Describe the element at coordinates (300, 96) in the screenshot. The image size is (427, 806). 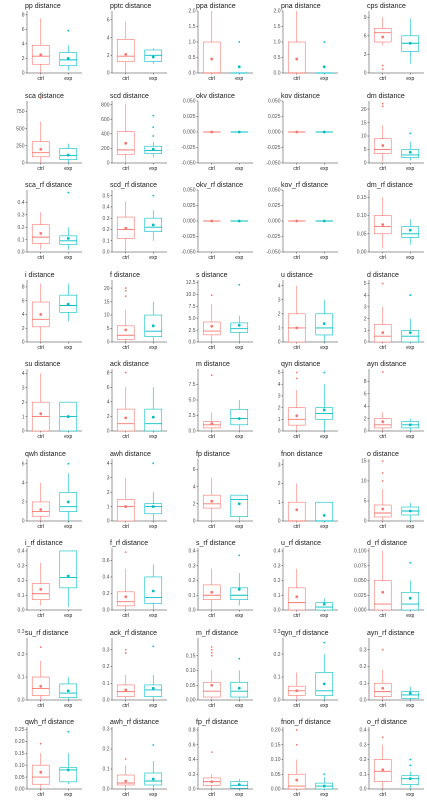
I see `panel-title: kov distance` at that location.